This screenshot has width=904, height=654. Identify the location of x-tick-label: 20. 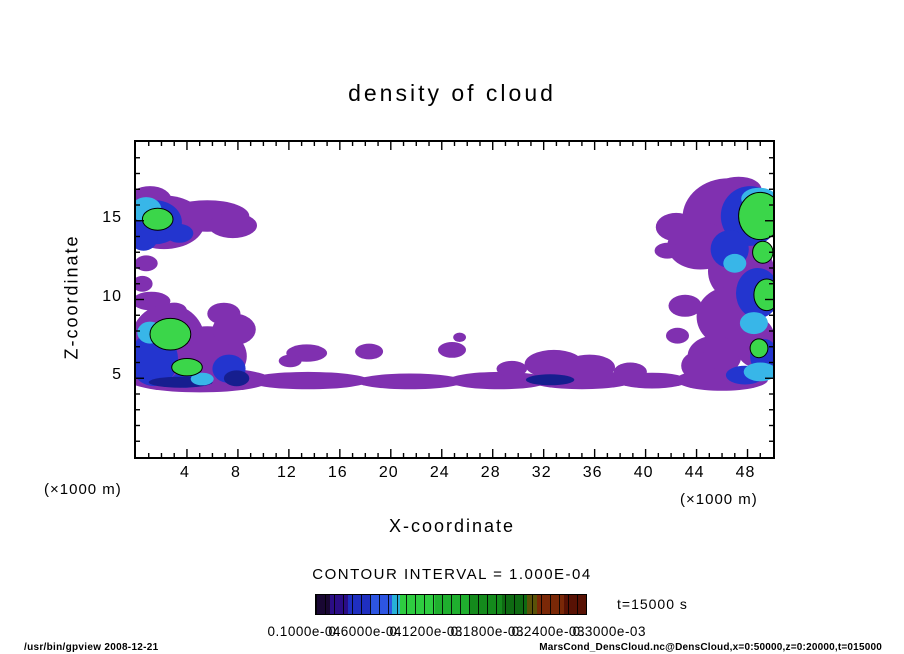
(388, 472).